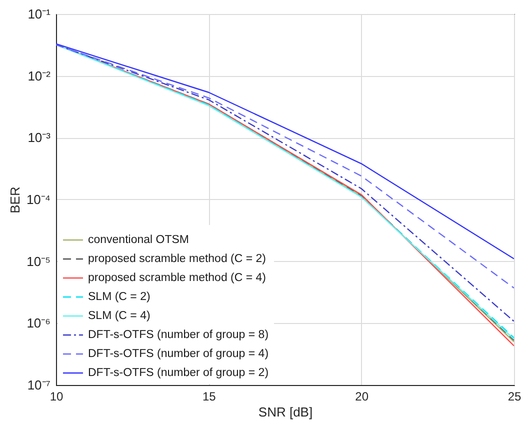 This screenshot has width=529, height=425. What do you see at coordinates (138, 240) in the screenshot?
I see `legend-label: conventional OTSM` at bounding box center [138, 240].